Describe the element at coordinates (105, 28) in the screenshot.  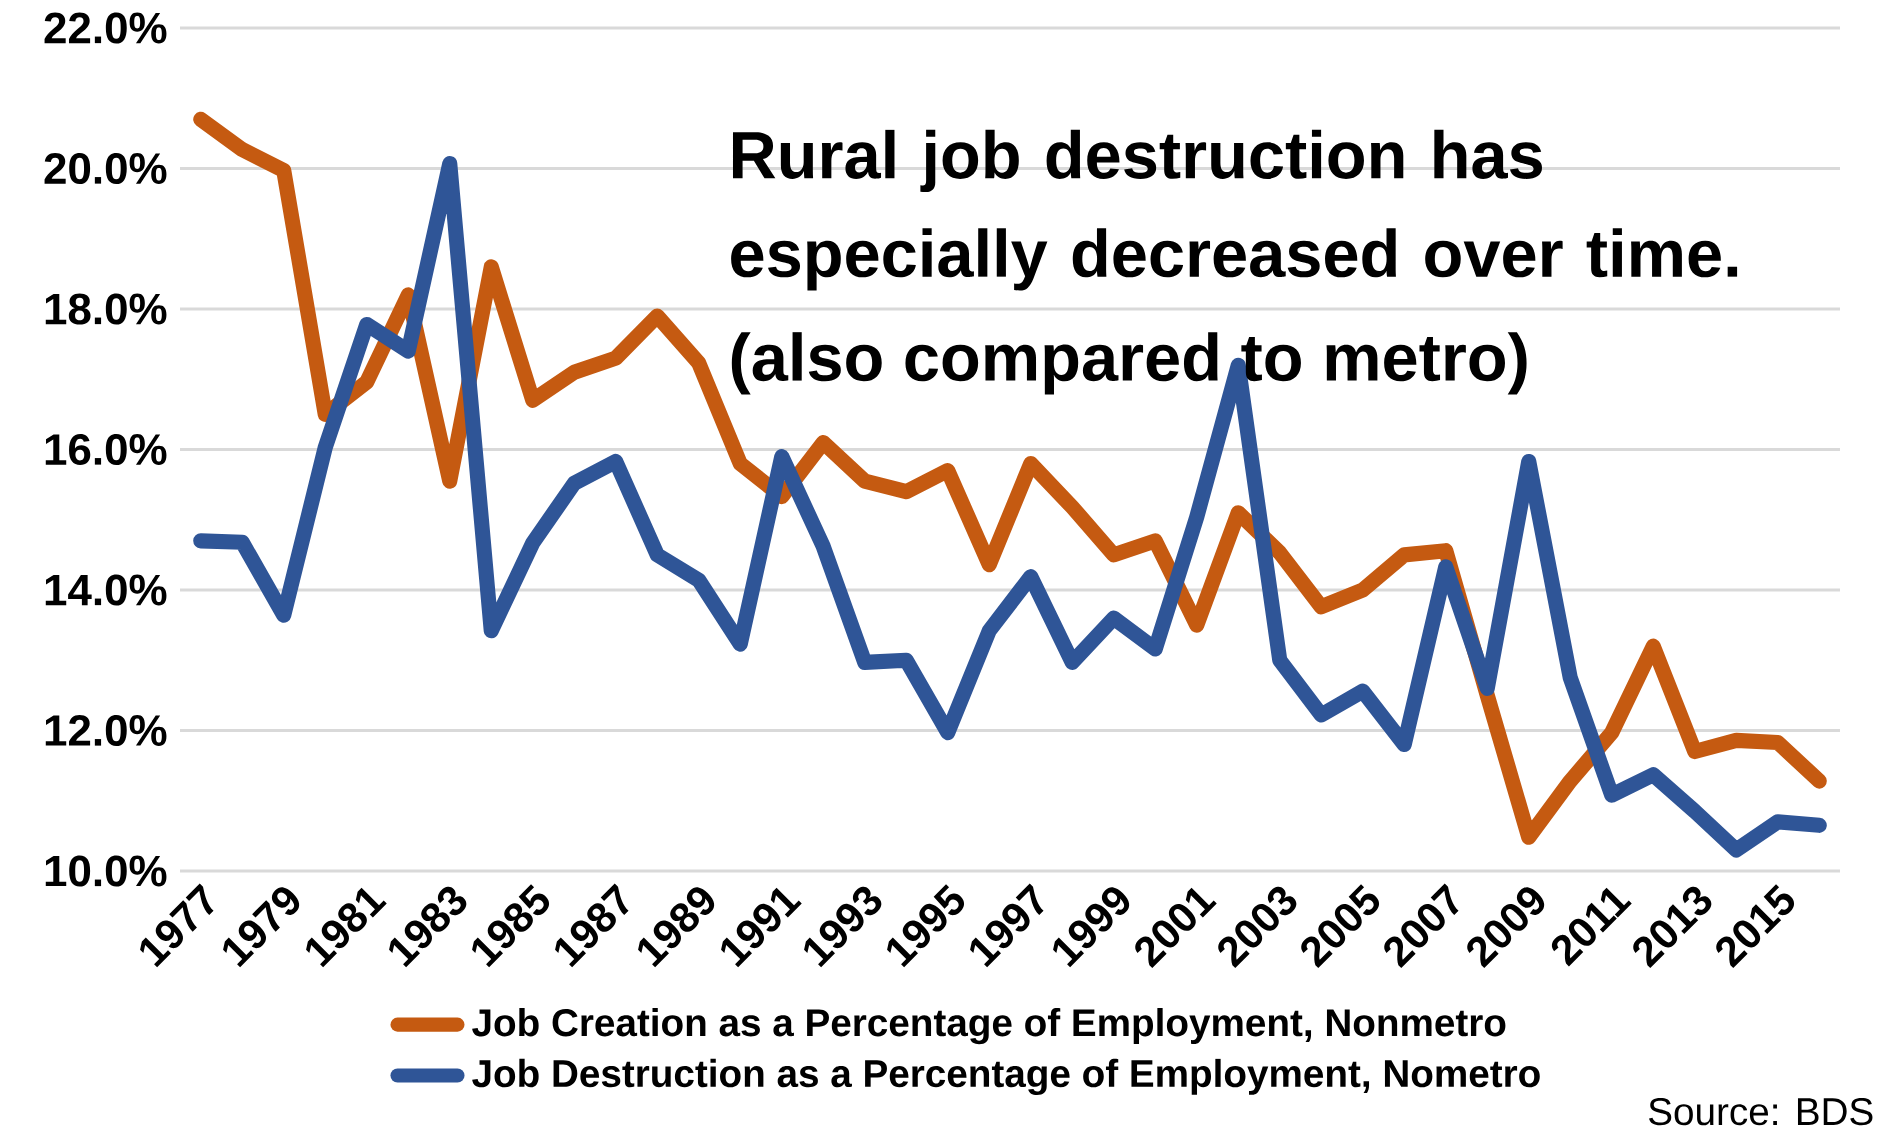
I see `y-tick-label: 22.0%` at that location.